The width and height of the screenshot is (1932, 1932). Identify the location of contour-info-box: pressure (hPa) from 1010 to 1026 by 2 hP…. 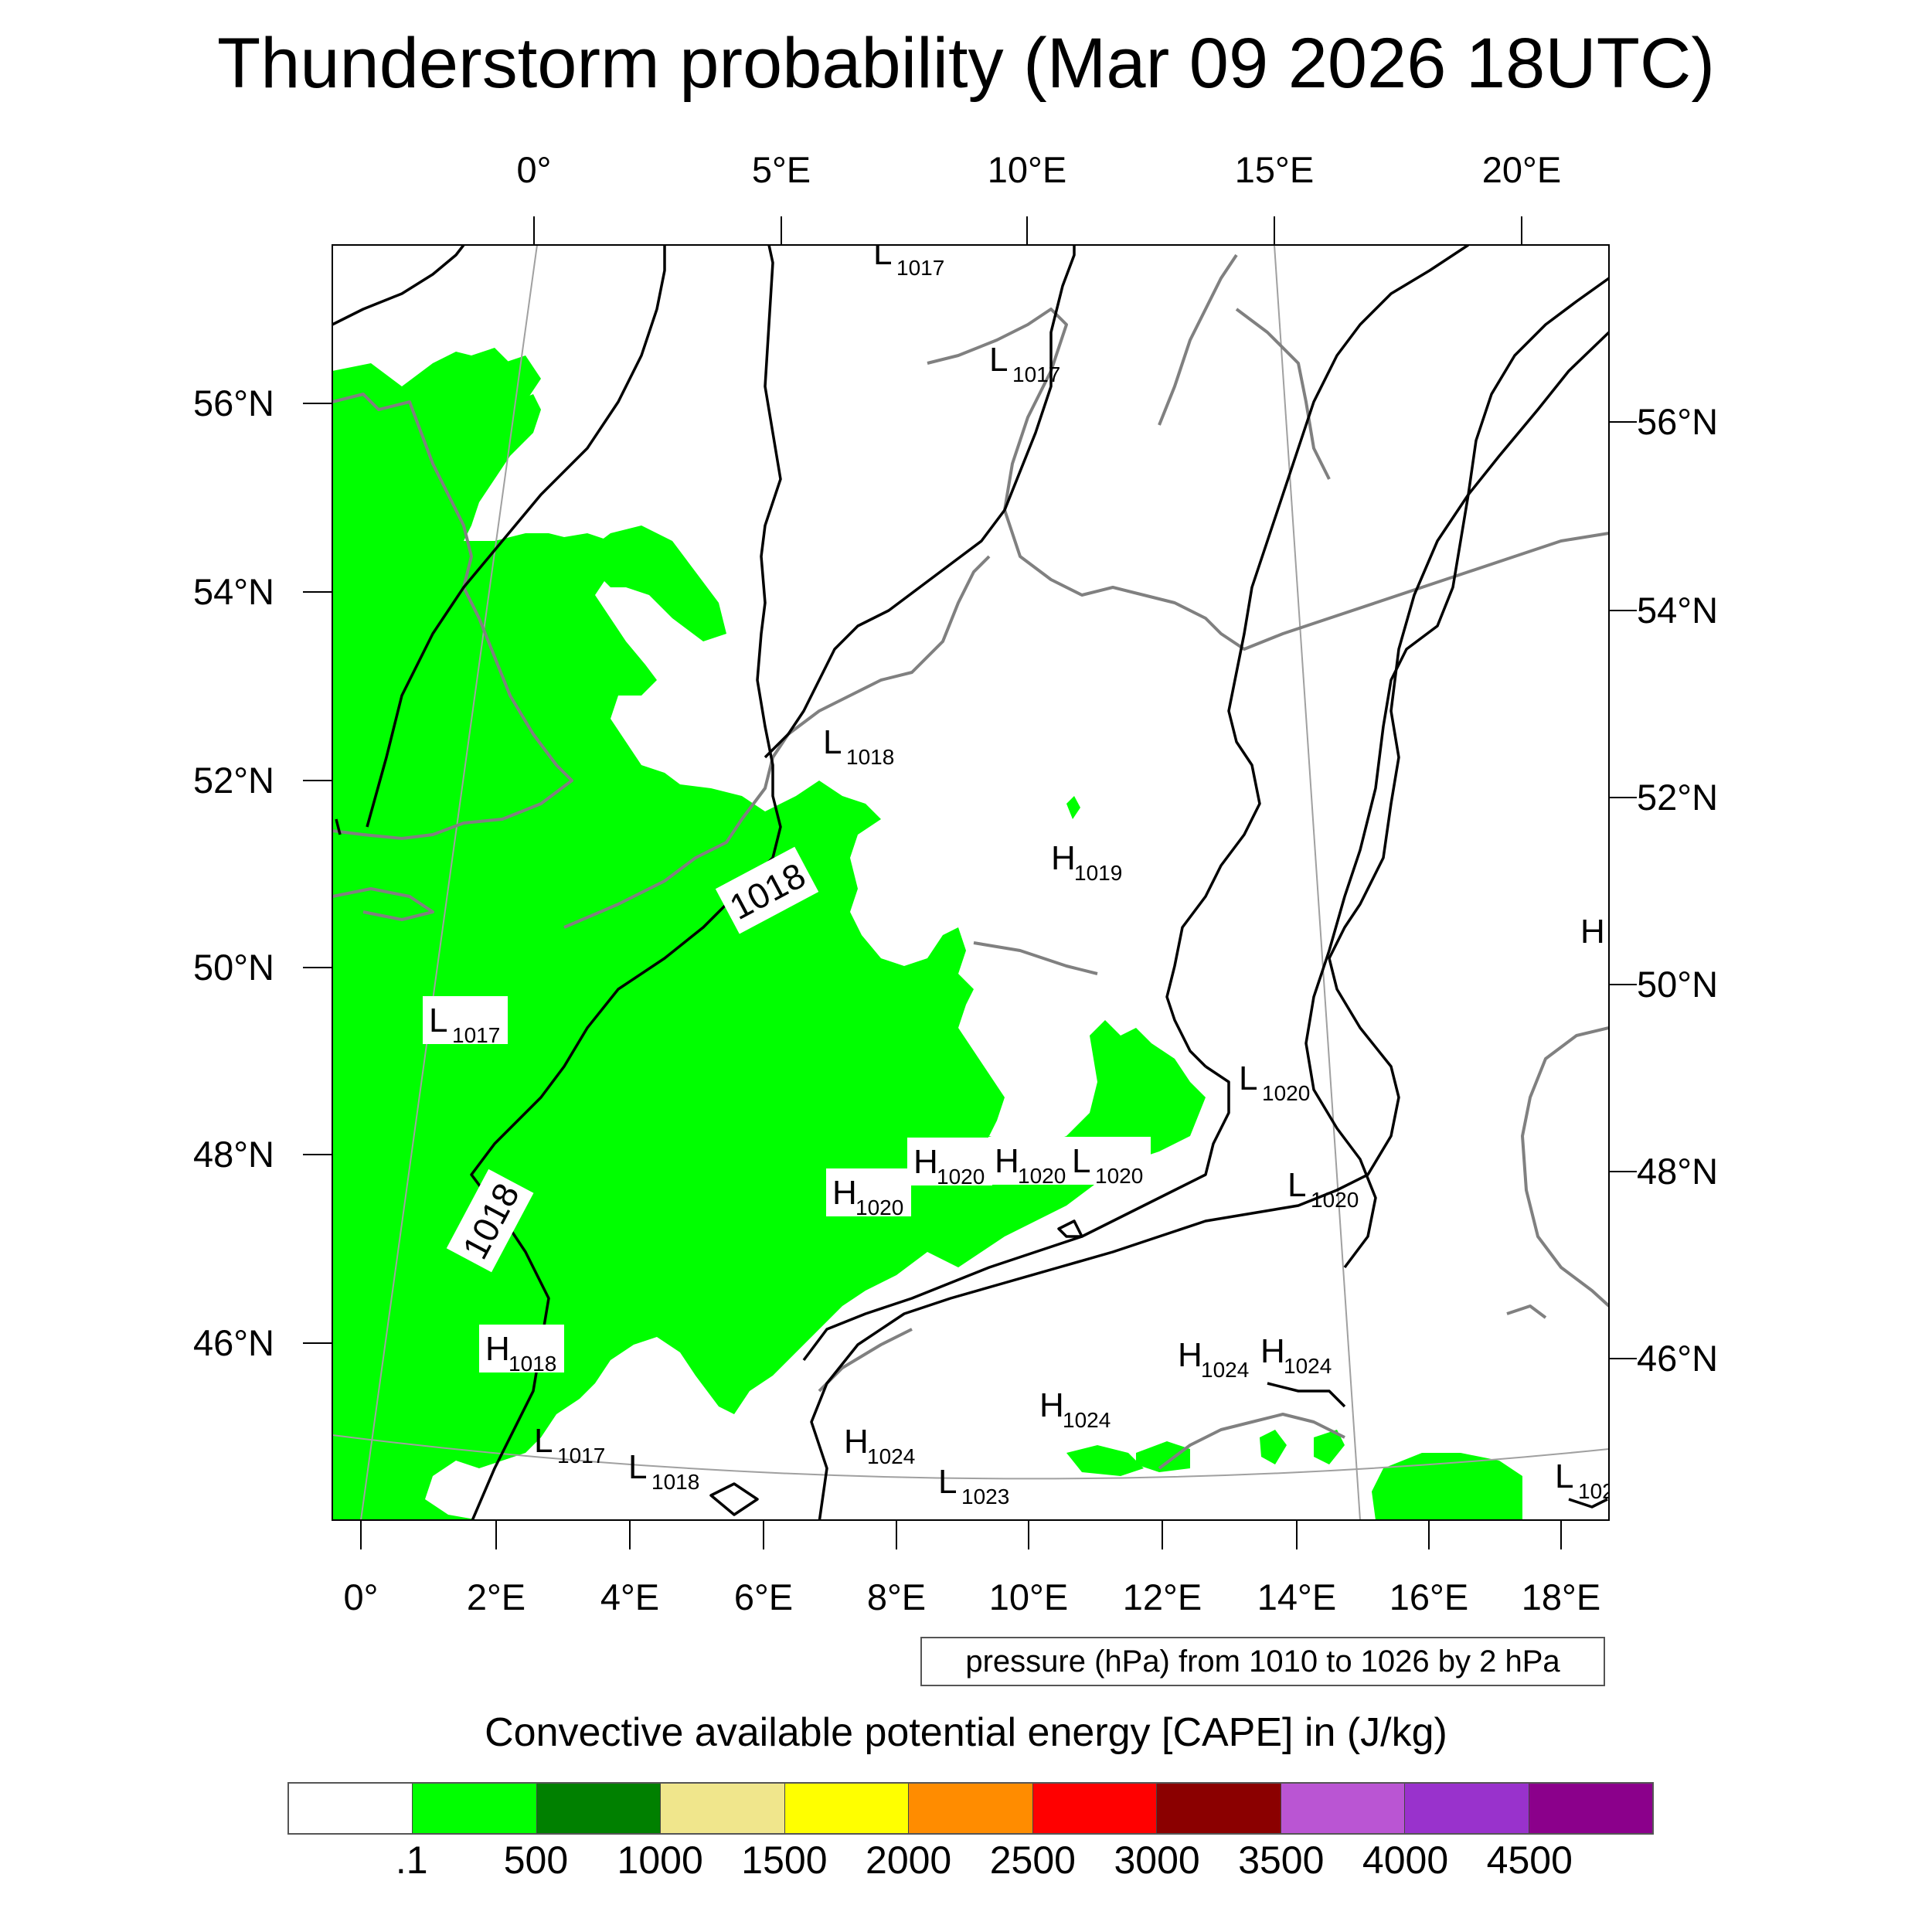
(1262, 1661).